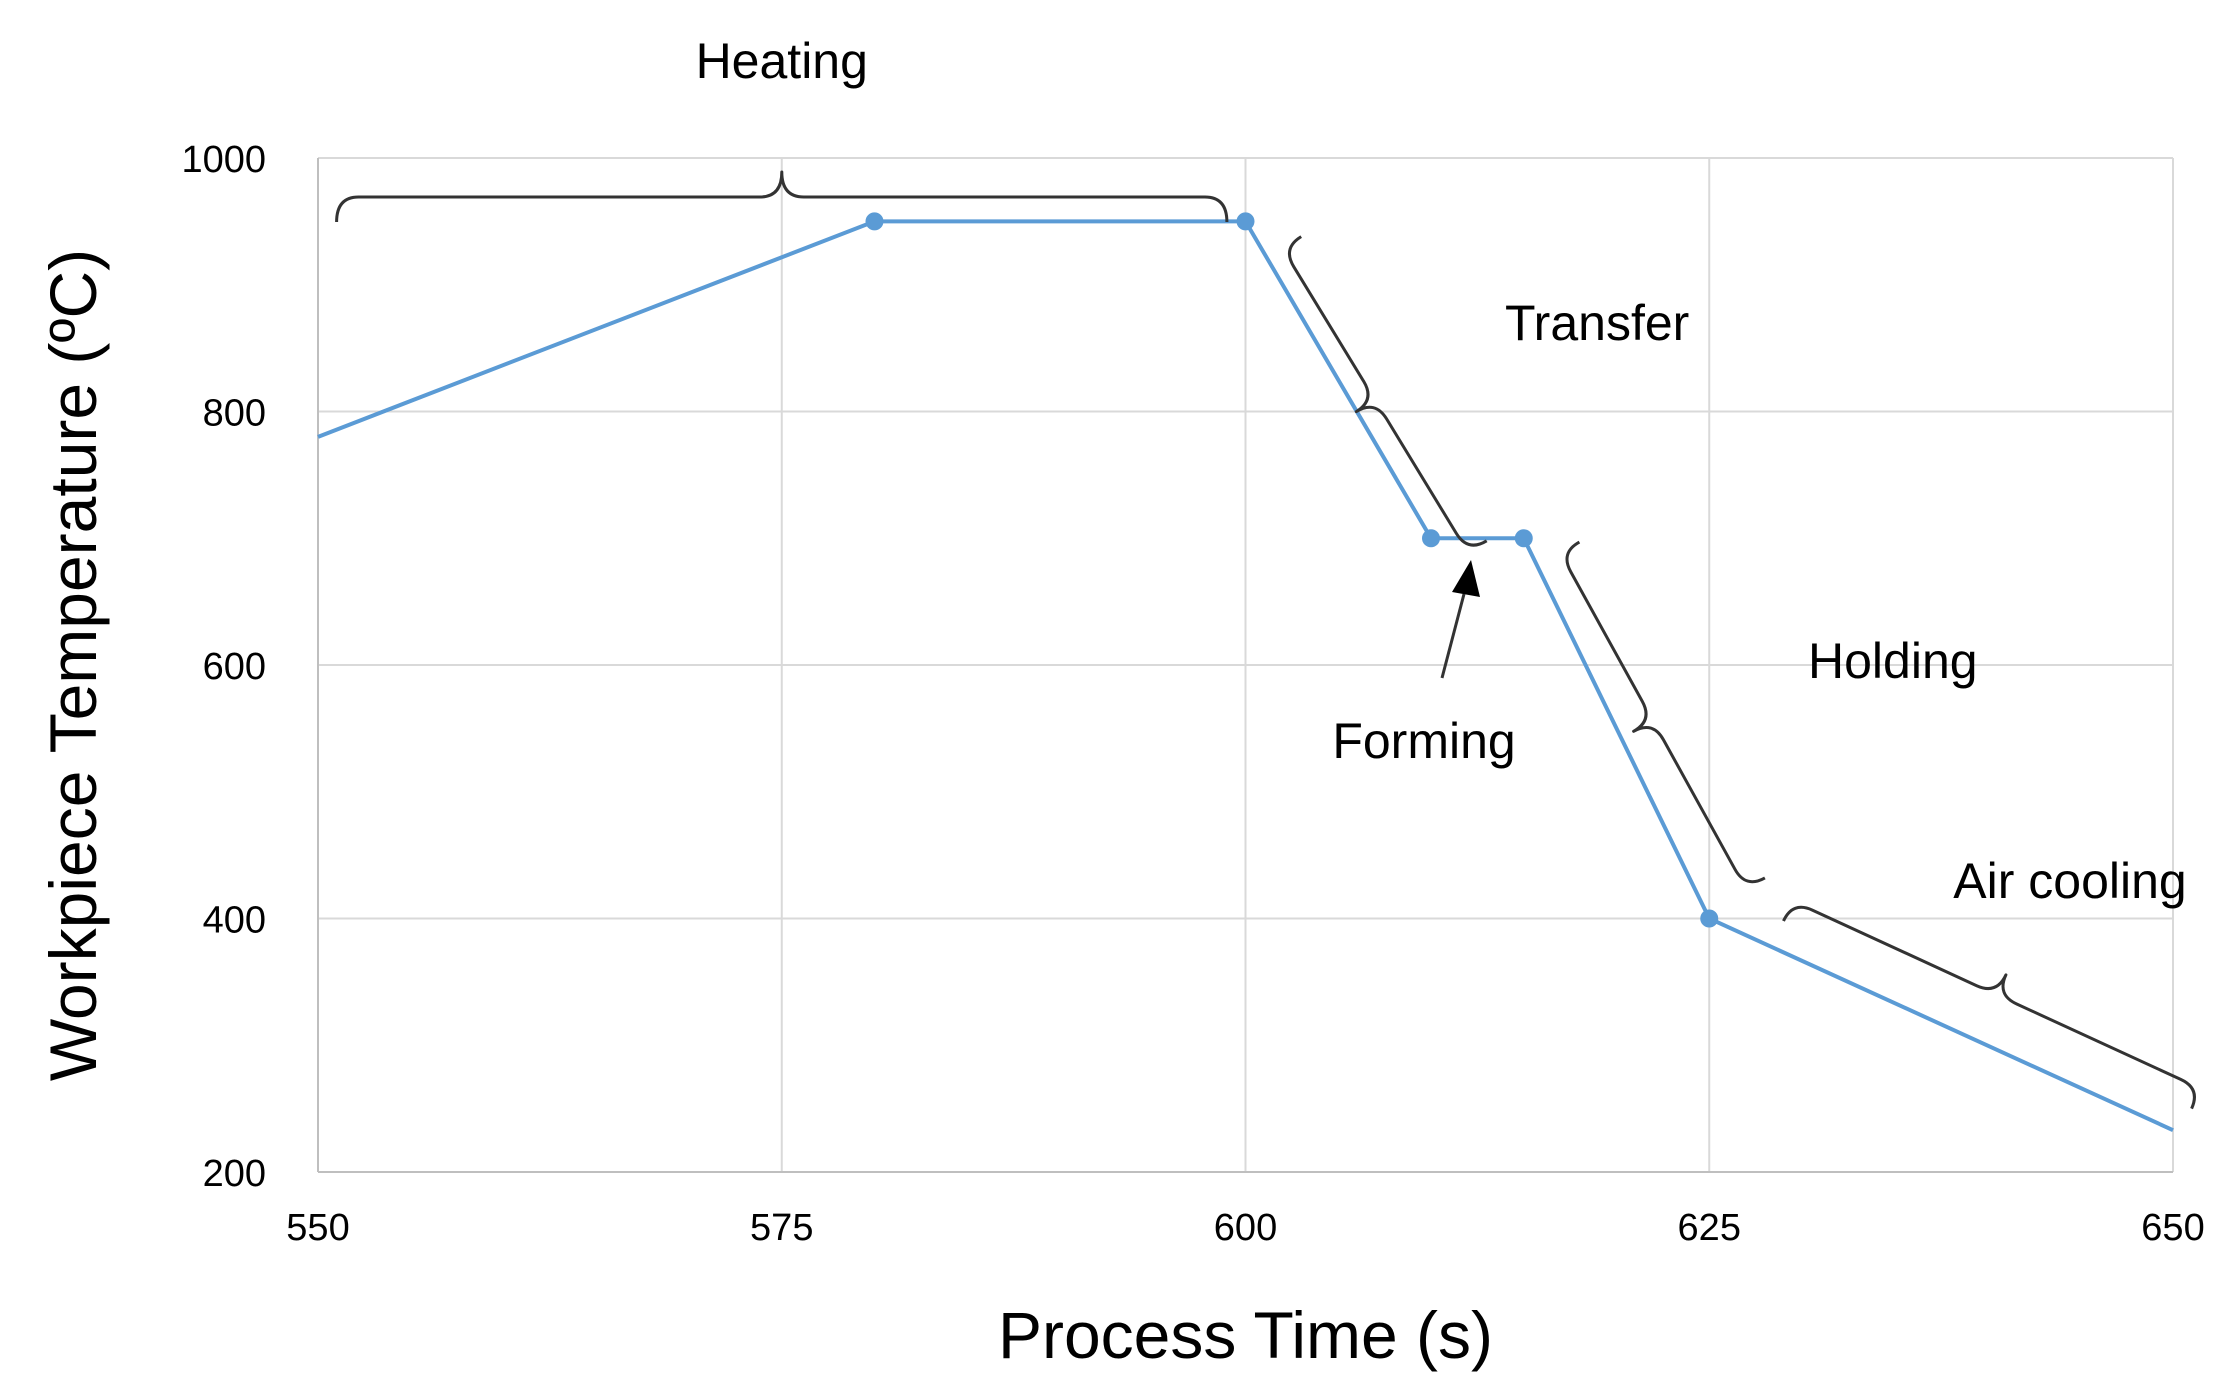 The image size is (2233, 1394). Describe the element at coordinates (2172, 1228) in the screenshot. I see `x-tick-label: 650` at that location.